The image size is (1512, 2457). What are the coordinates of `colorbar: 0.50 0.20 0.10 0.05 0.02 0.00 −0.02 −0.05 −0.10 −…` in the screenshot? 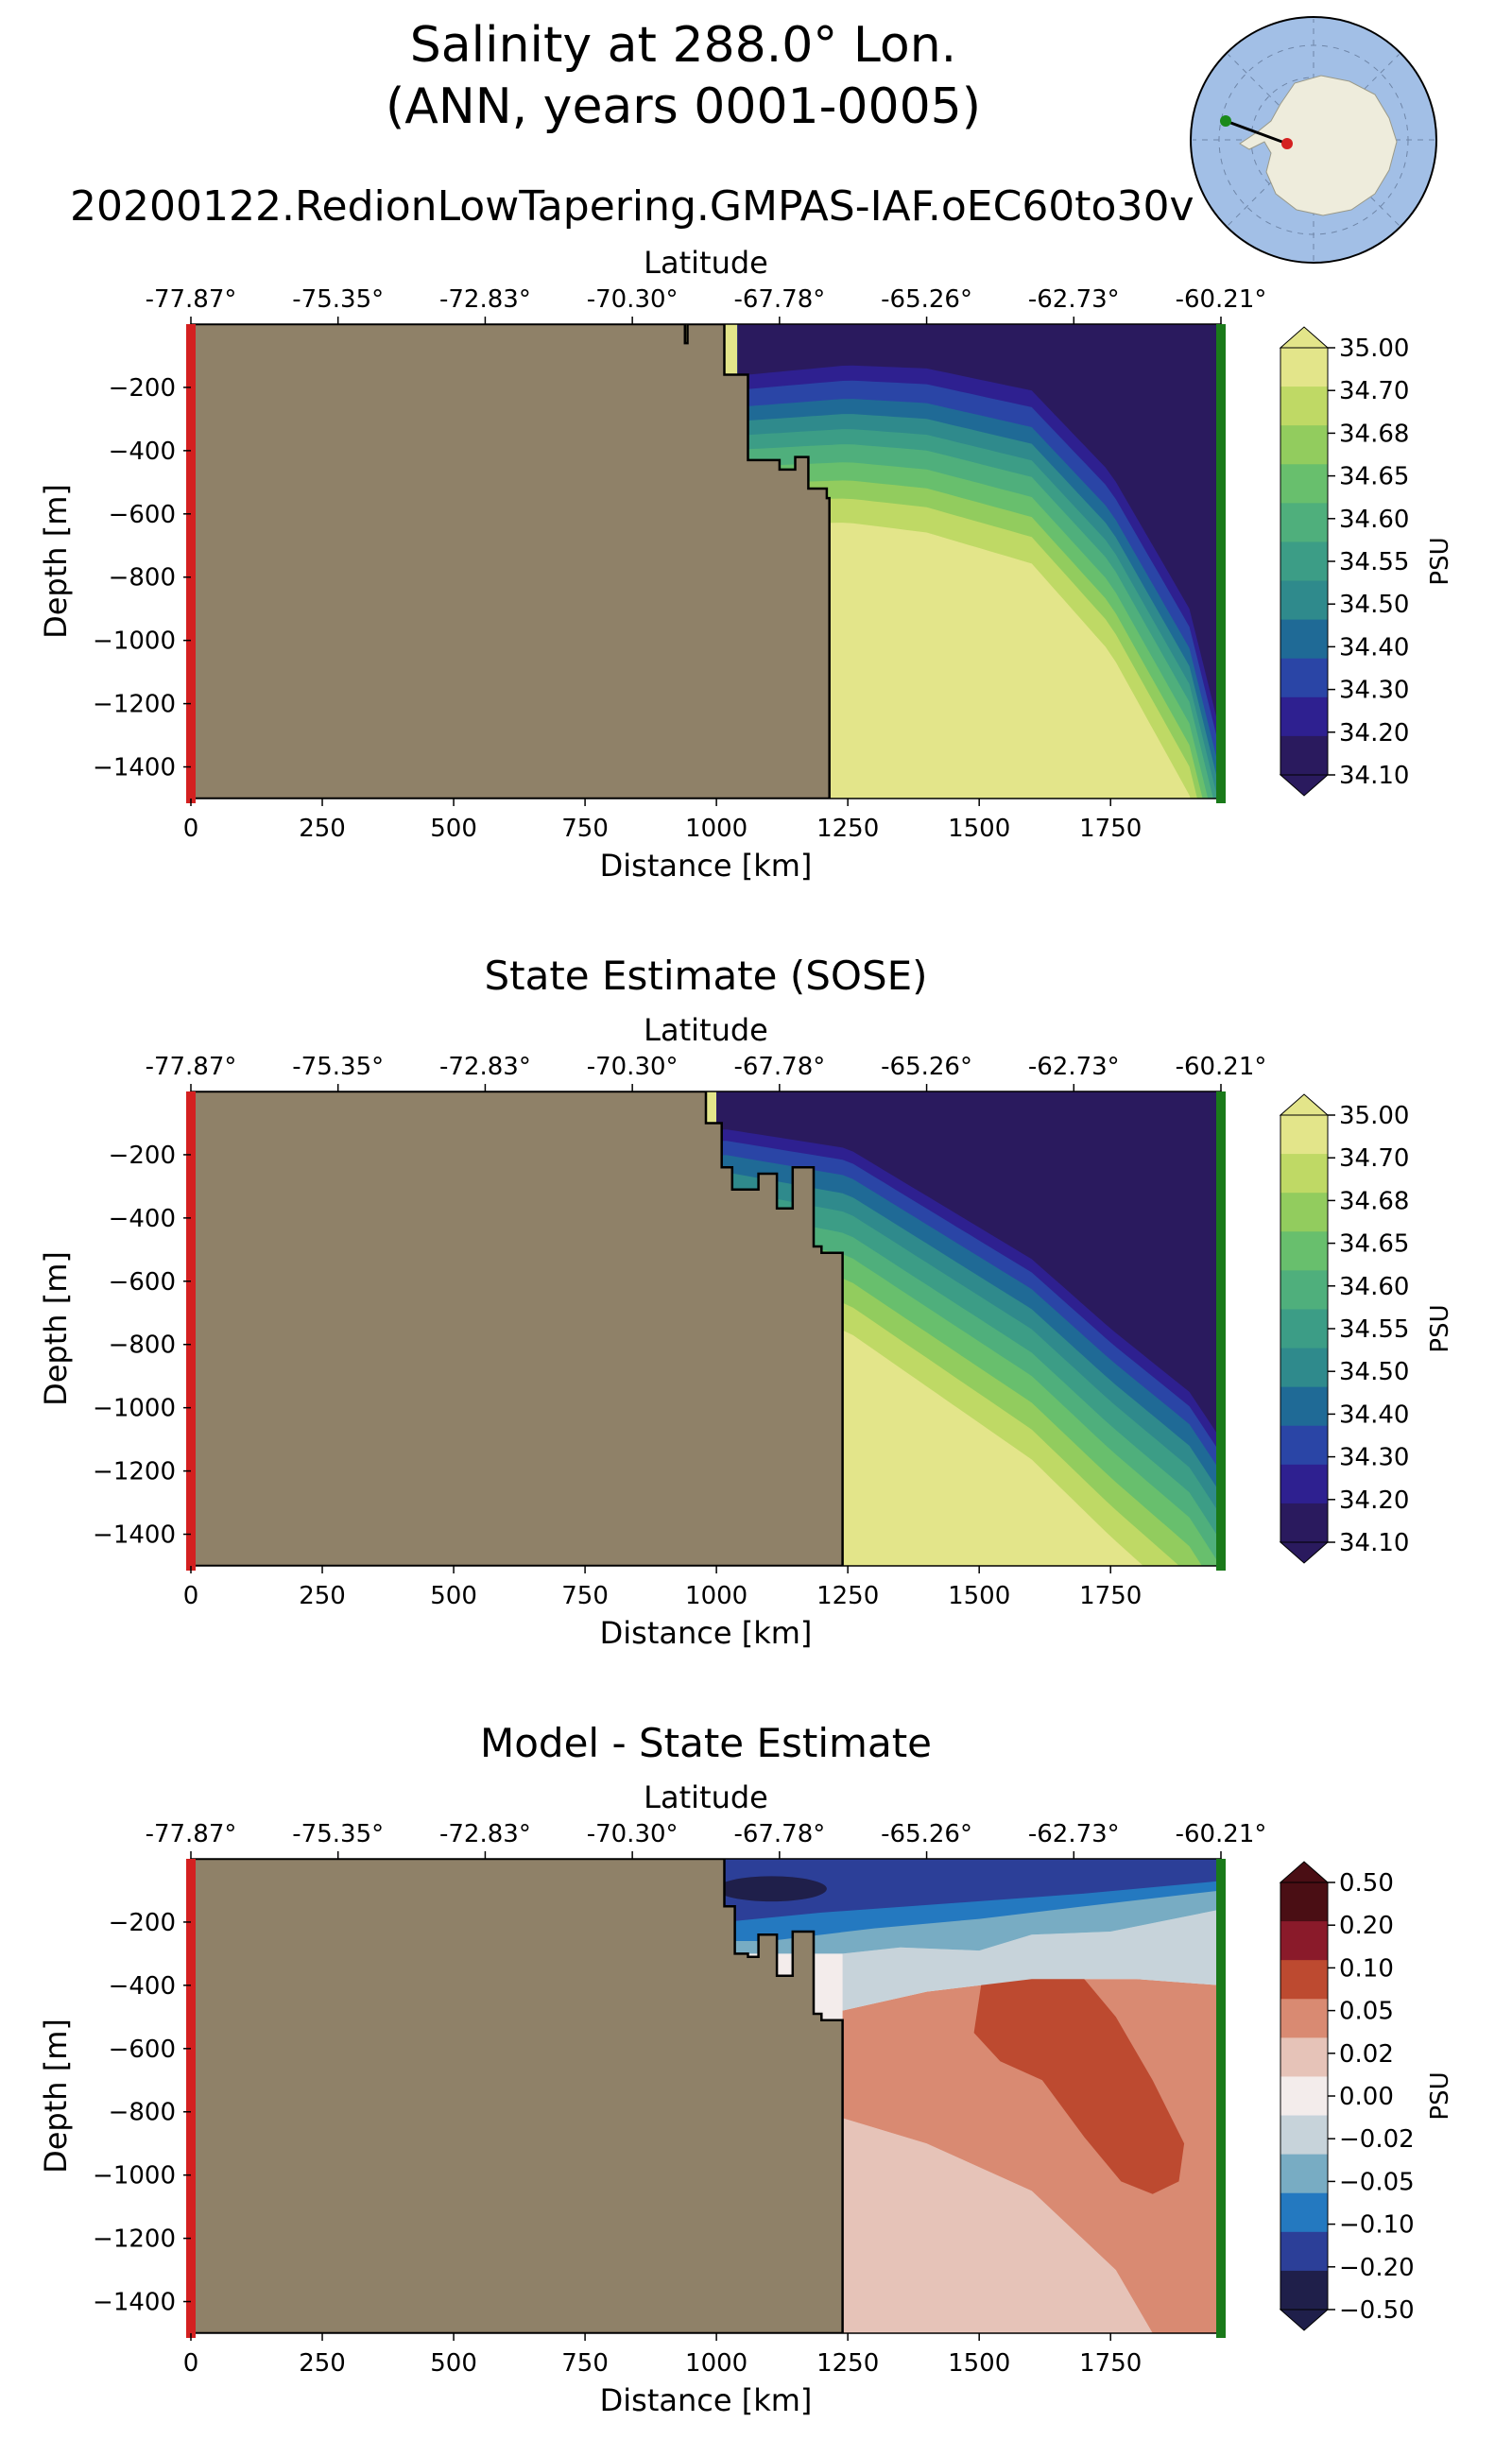 It's located at (1366, 2096).